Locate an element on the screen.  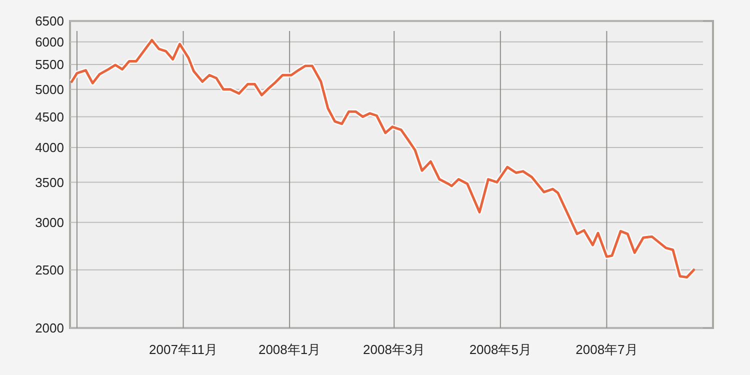
x-tick-label: 2008年7月 is located at coordinates (607, 349).